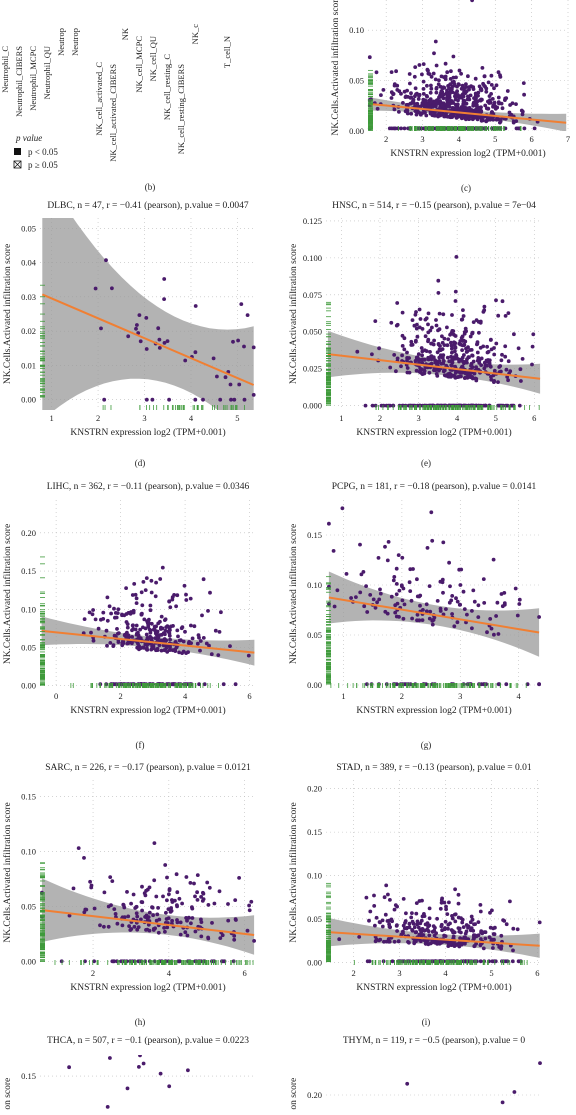 The image size is (576, 1115). I want to click on x-tick-label: 4, so click(191, 418).